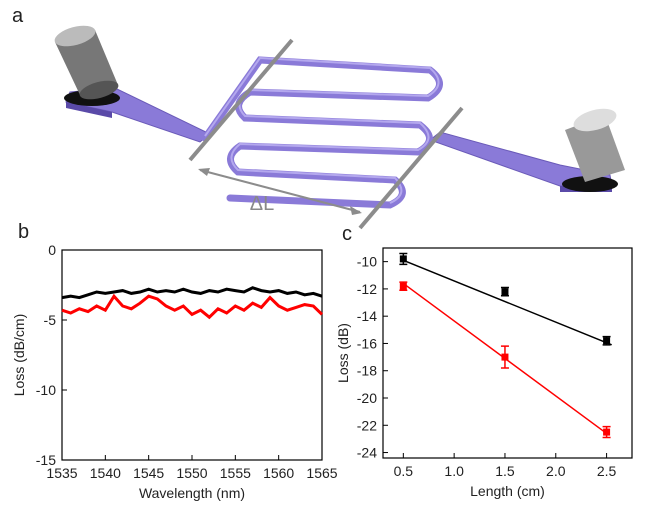  I want to click on x-tick-label: 1545, so click(148, 473).